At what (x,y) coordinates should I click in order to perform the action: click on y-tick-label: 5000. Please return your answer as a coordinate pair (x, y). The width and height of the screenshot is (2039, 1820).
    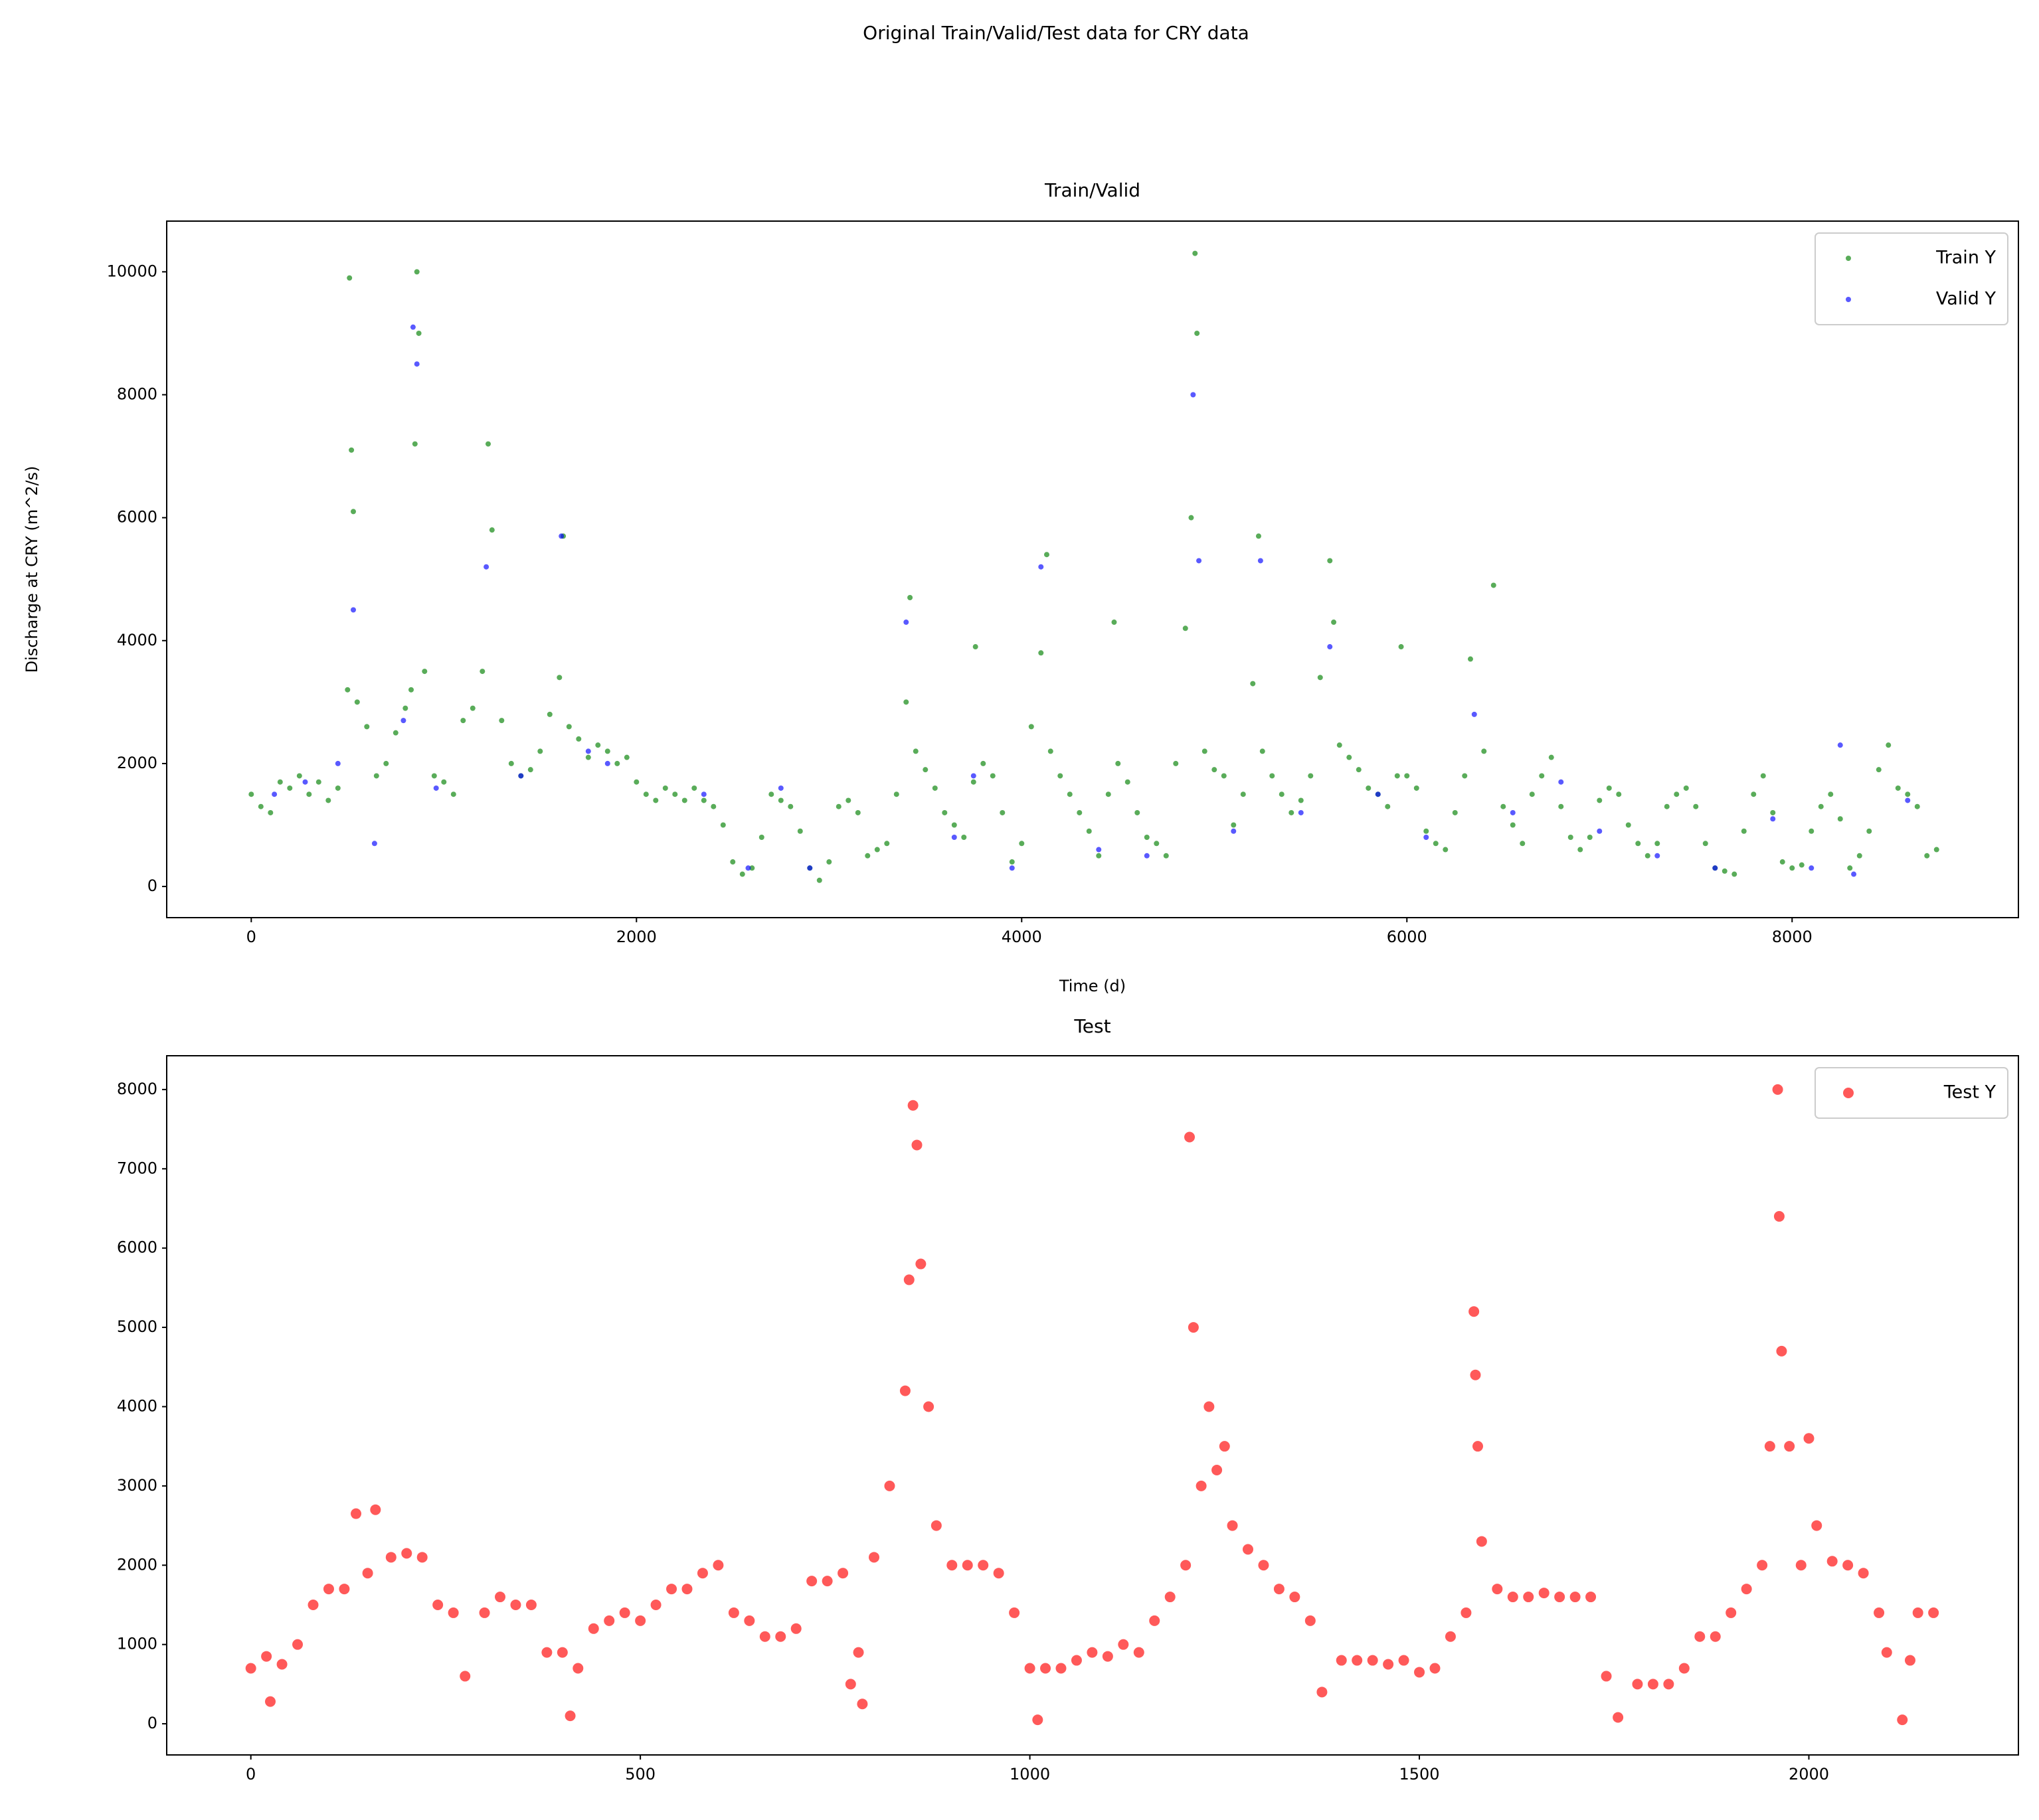
    Looking at the image, I should click on (137, 1326).